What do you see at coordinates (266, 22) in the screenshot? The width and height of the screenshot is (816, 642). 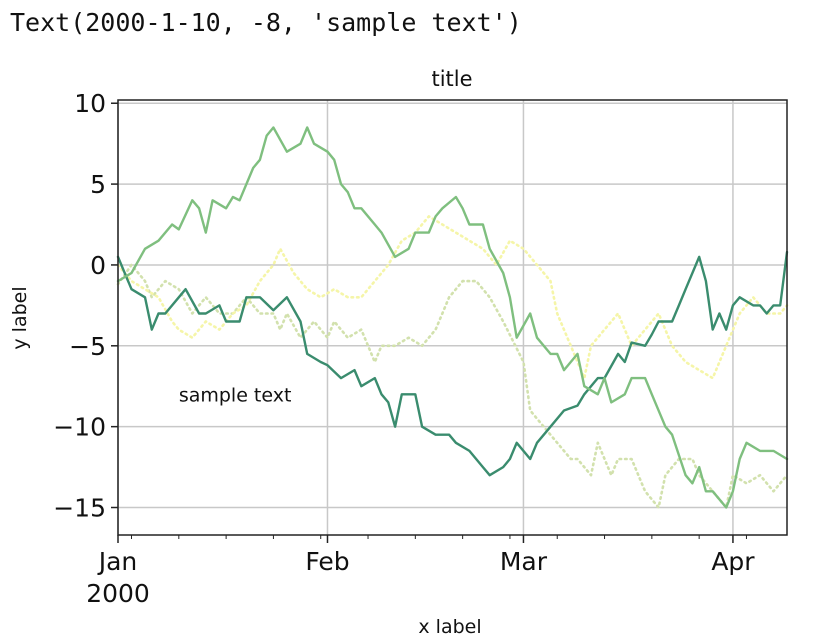 I see `cell-output-text: Text(2000-1-10, -8, 'sample text')` at bounding box center [266, 22].